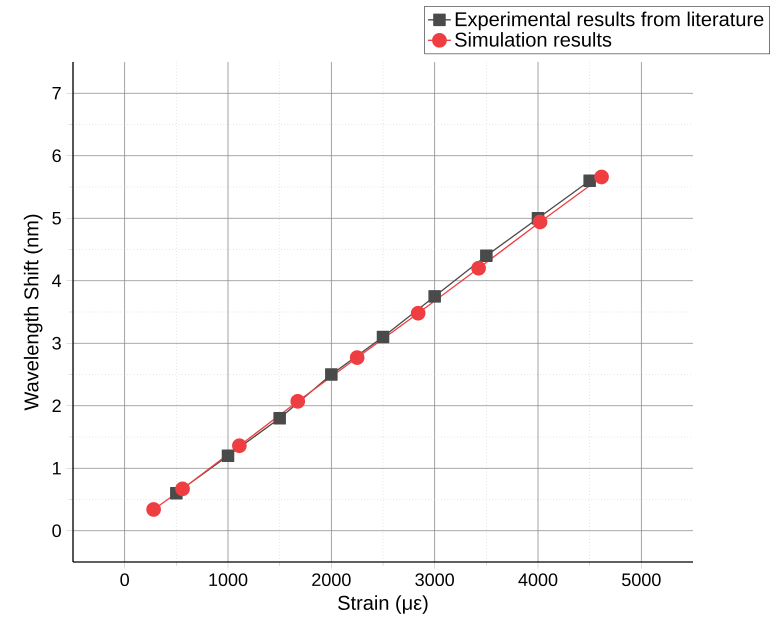 Image resolution: width=770 pixels, height=641 pixels. I want to click on y-tick-label: 6, so click(56, 155).